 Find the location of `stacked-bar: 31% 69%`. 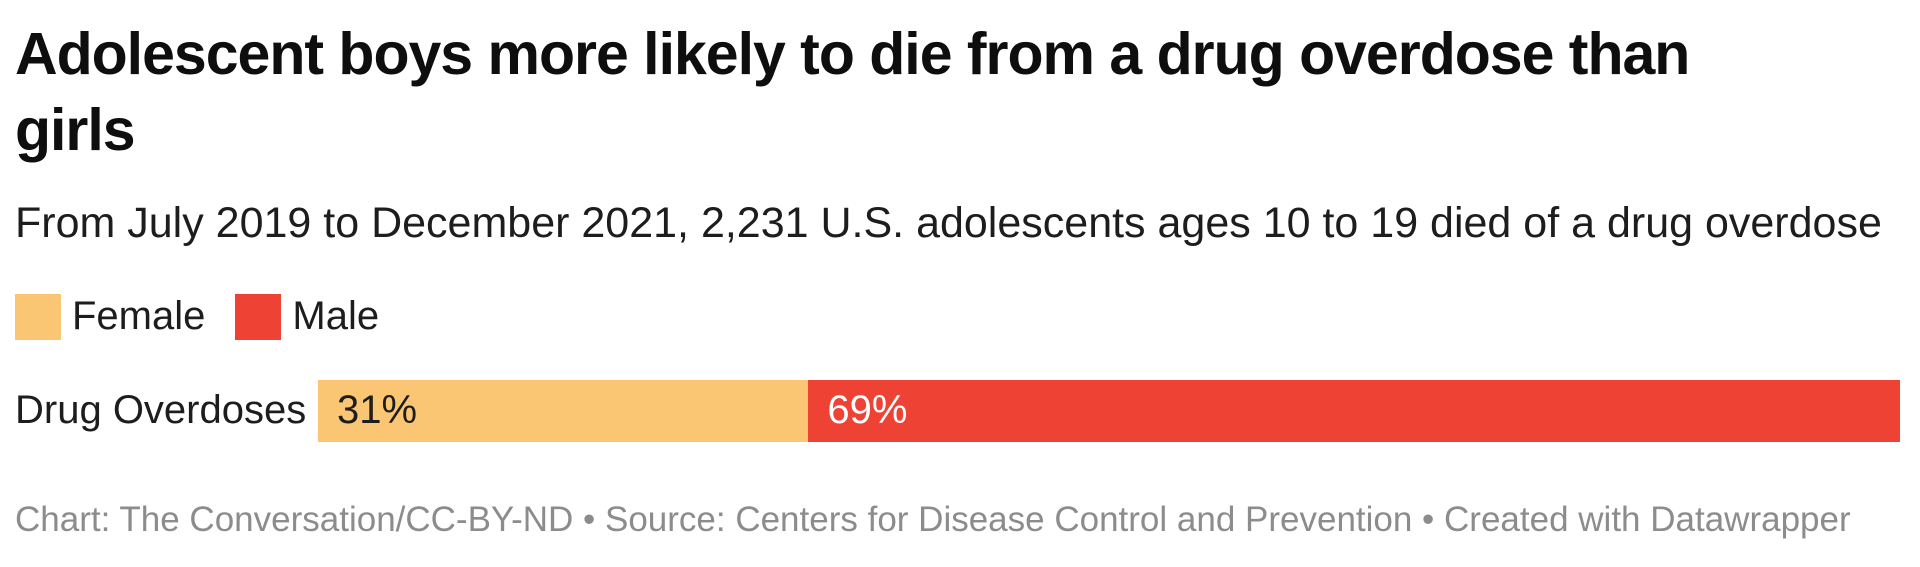

stacked-bar: 31% 69% is located at coordinates (1109, 410).